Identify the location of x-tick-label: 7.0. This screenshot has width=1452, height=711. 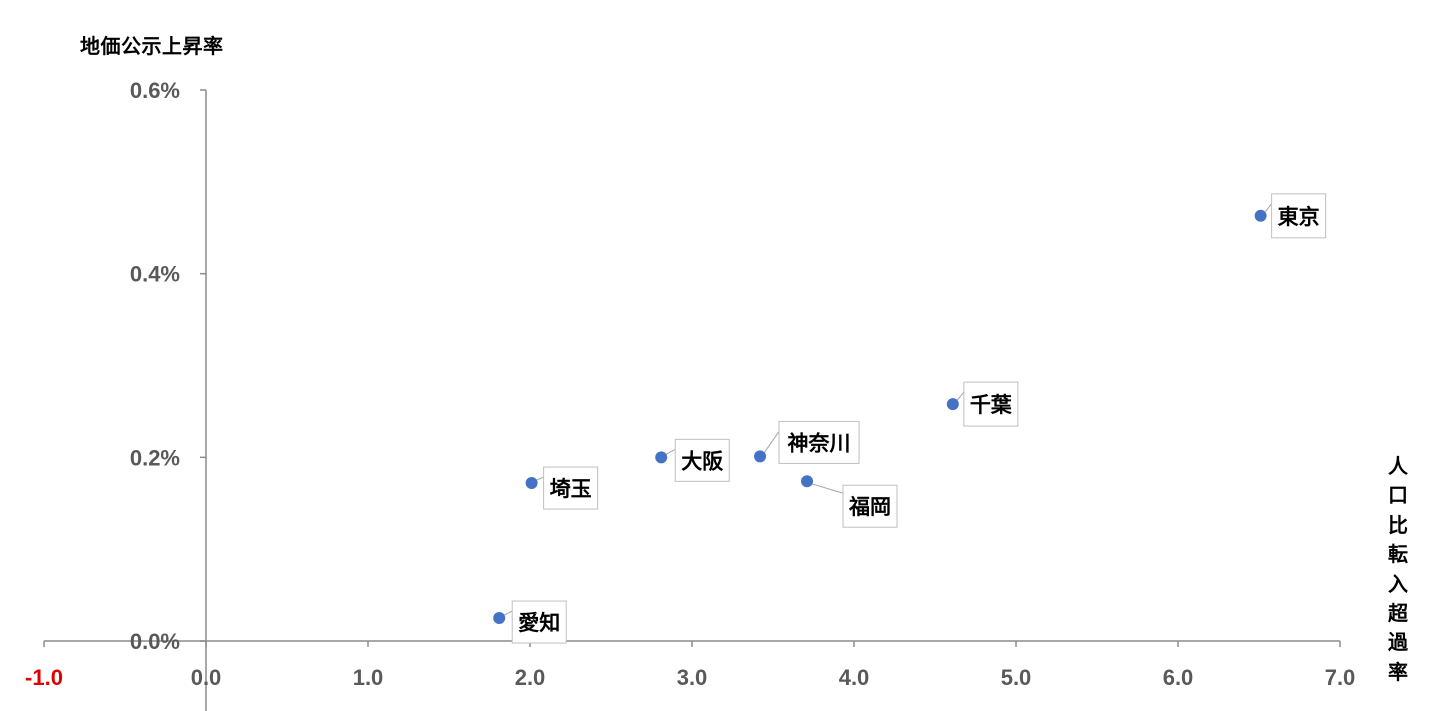
(1340, 677).